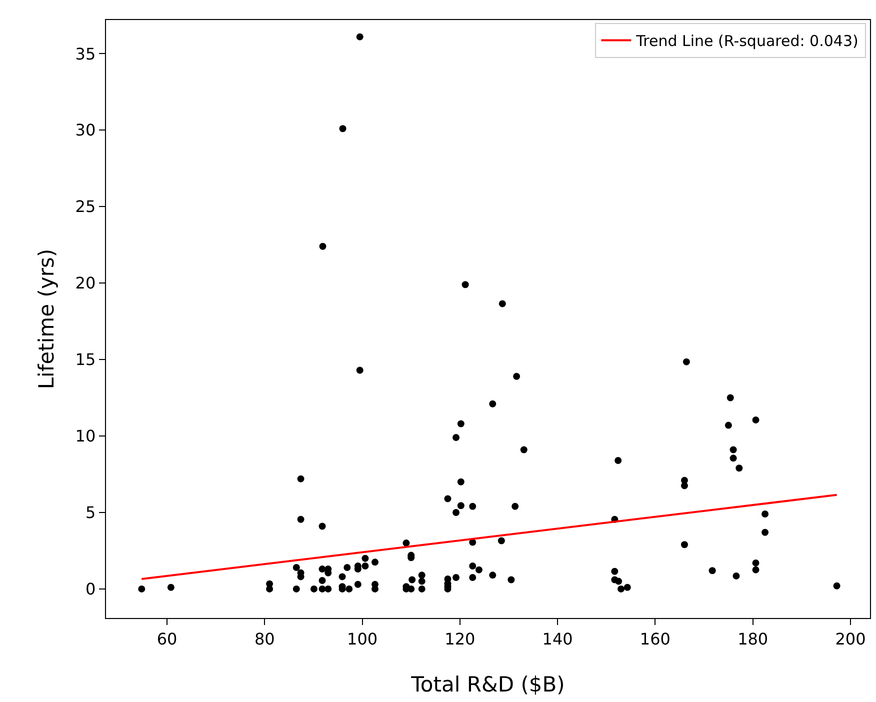 The height and width of the screenshot is (702, 876). What do you see at coordinates (850, 638) in the screenshot?
I see `x-tick-label: 200` at bounding box center [850, 638].